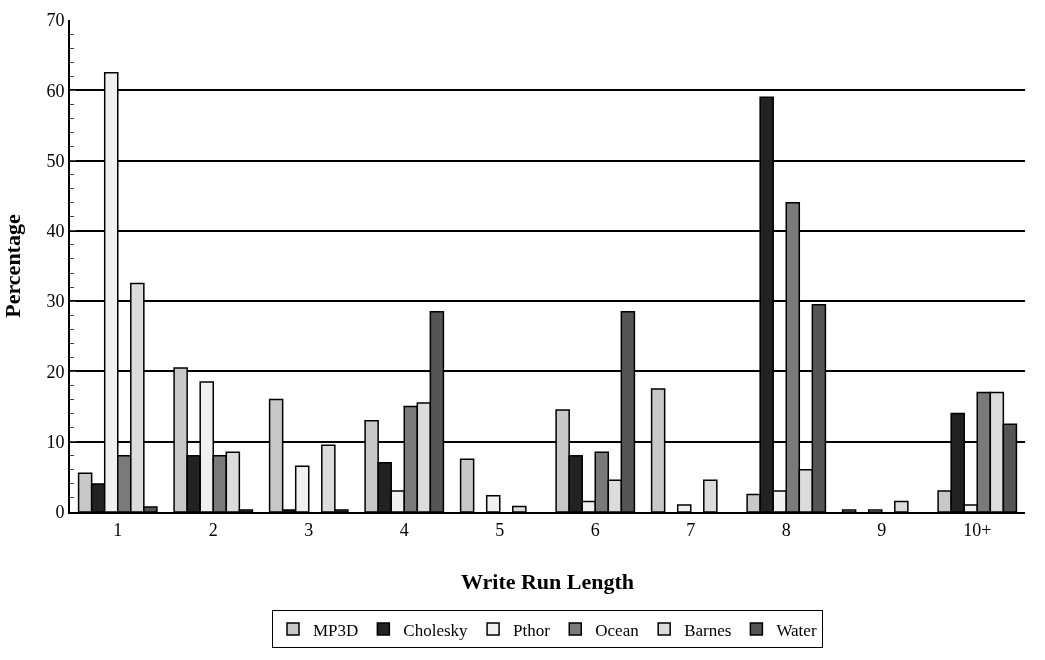  I want to click on y-tick-label: 60, so click(55, 90).